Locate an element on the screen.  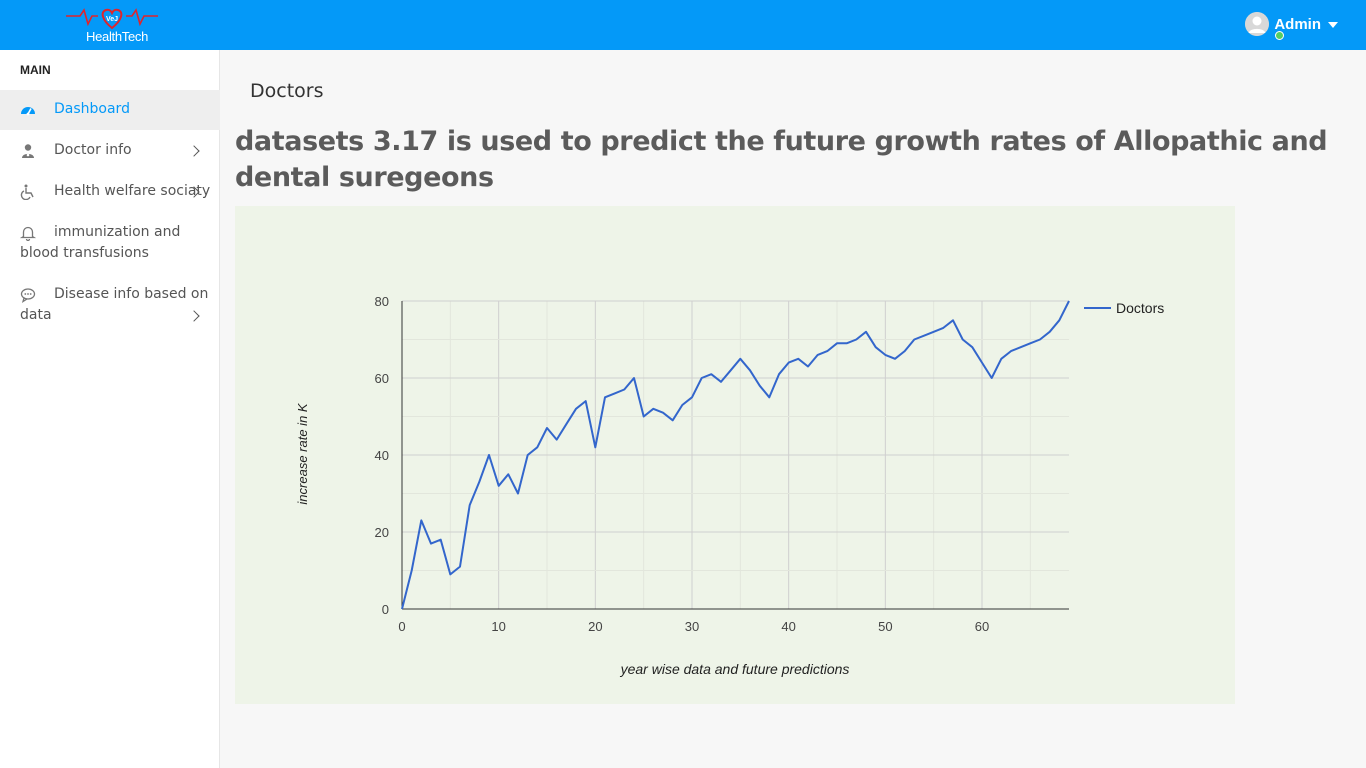
x-tick-label: 40 is located at coordinates (788, 626).